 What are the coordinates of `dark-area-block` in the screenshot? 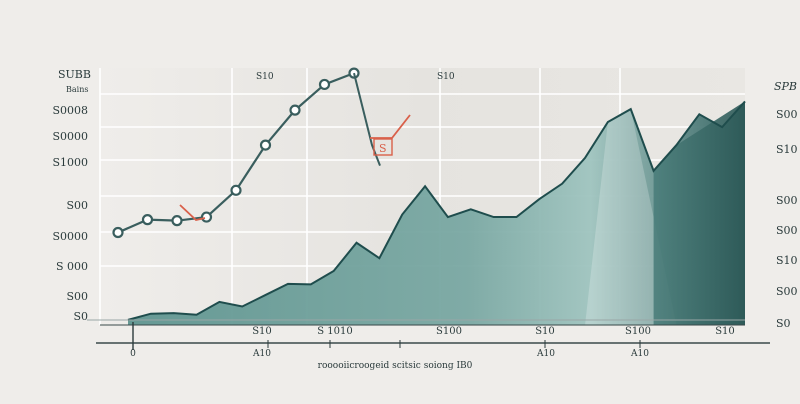 It's located at (699, 213).